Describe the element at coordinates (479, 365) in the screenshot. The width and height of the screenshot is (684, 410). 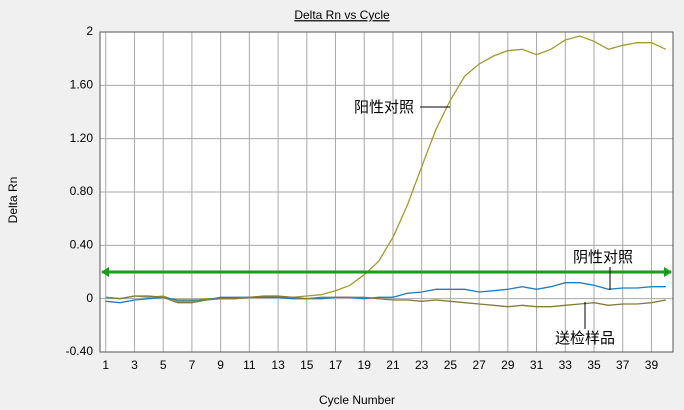
I see `x-tick-label: 27` at that location.